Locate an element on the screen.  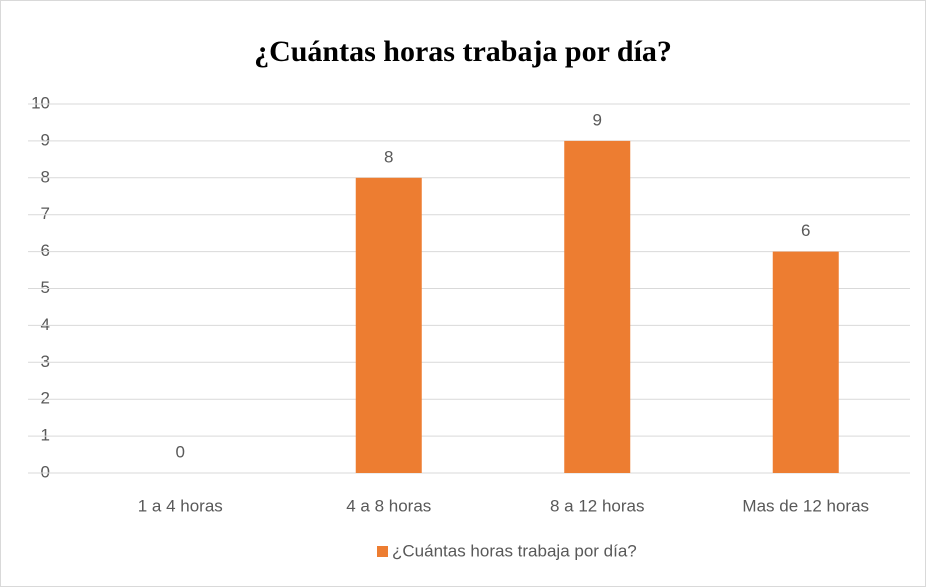
x-tick-label: 8 a 12 horas is located at coordinates (597, 505).